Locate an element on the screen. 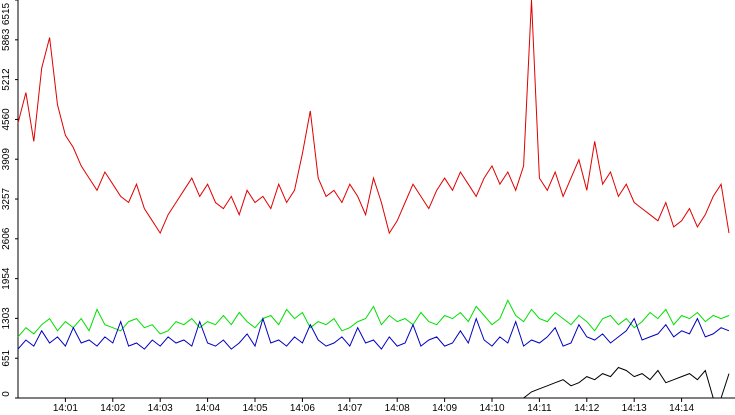 Image resolution: width=735 pixels, height=415 pixels. y-tick-label: 6515 is located at coordinates (6, 13).